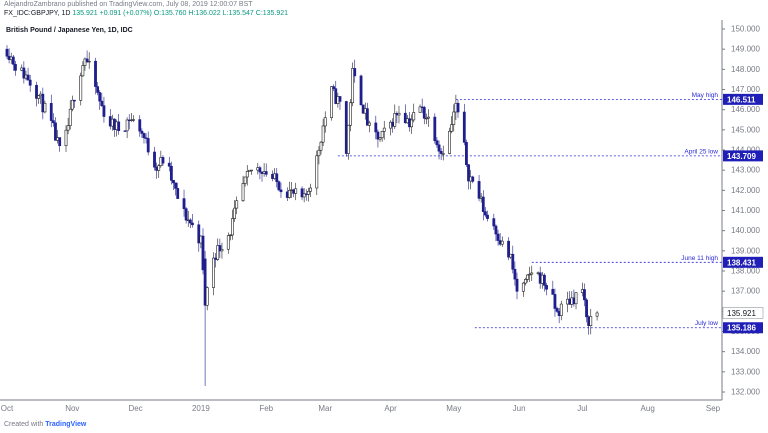  What do you see at coordinates (745, 190) in the screenshot?
I see `price-tick-label: 142.000` at bounding box center [745, 190].